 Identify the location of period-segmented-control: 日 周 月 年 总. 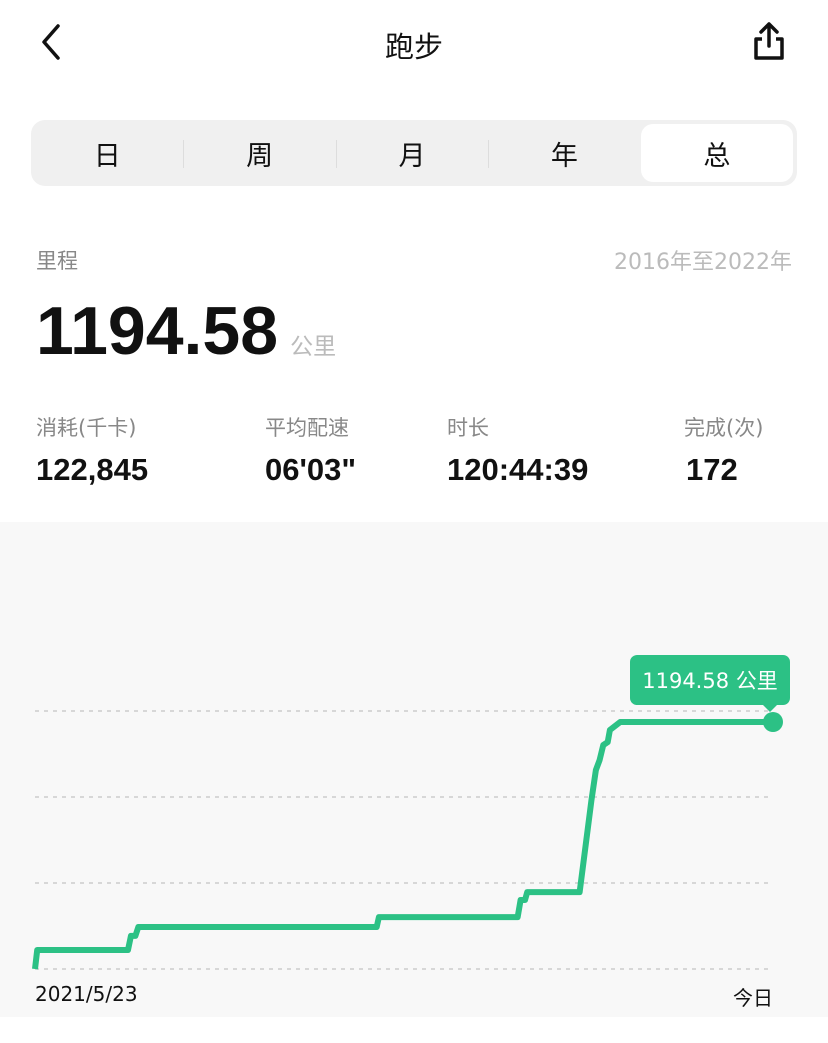
(414, 153).